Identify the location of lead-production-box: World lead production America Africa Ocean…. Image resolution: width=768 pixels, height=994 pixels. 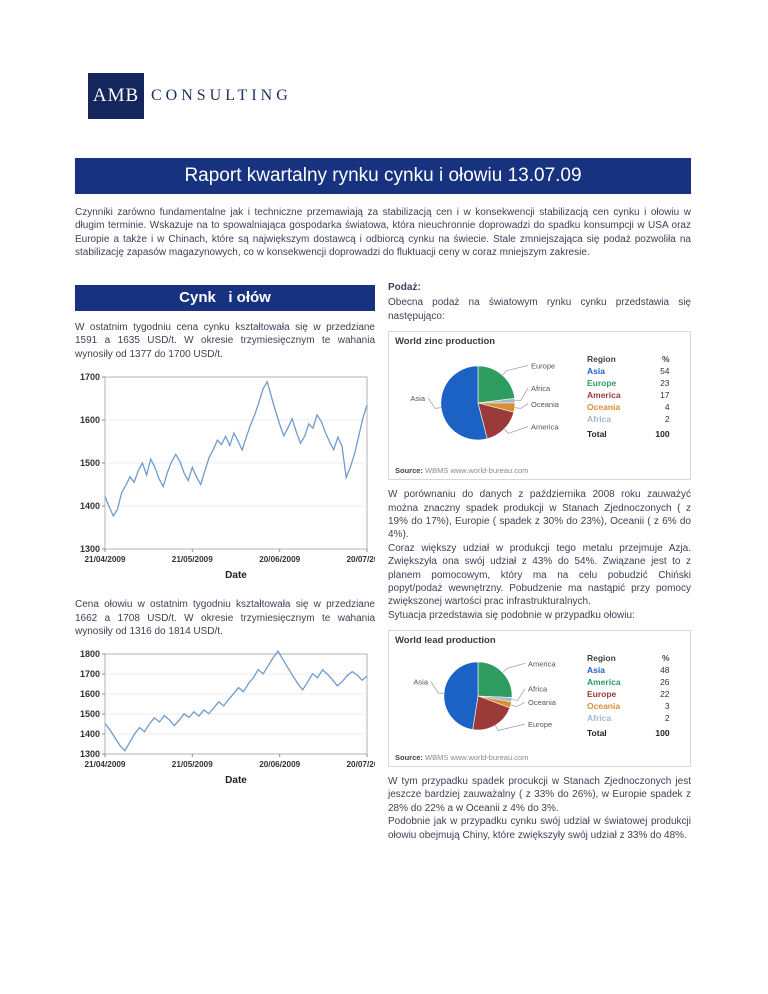
(539, 699).